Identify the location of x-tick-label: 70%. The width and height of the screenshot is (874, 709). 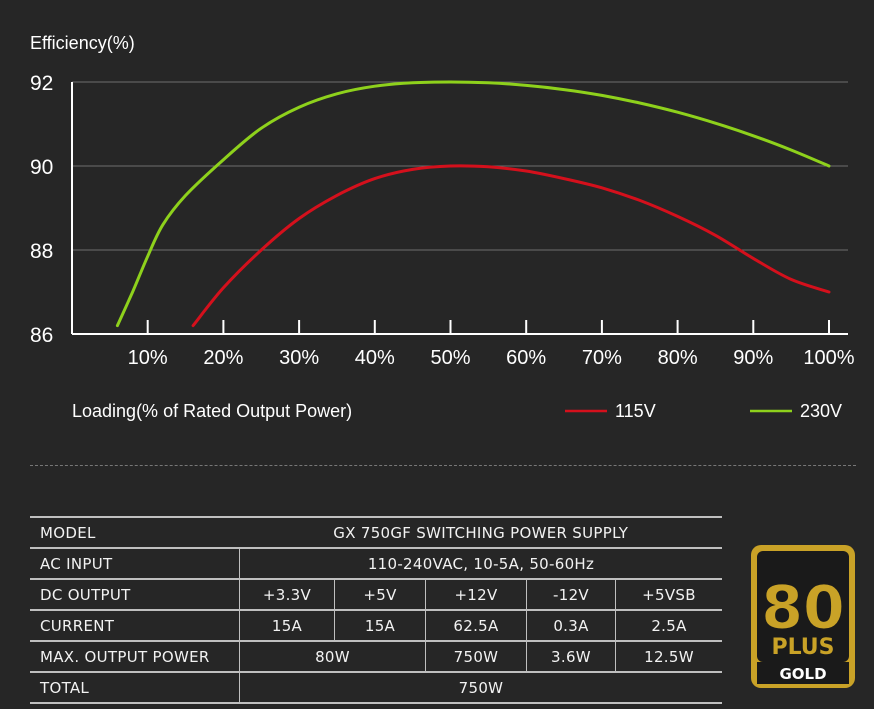
(602, 358).